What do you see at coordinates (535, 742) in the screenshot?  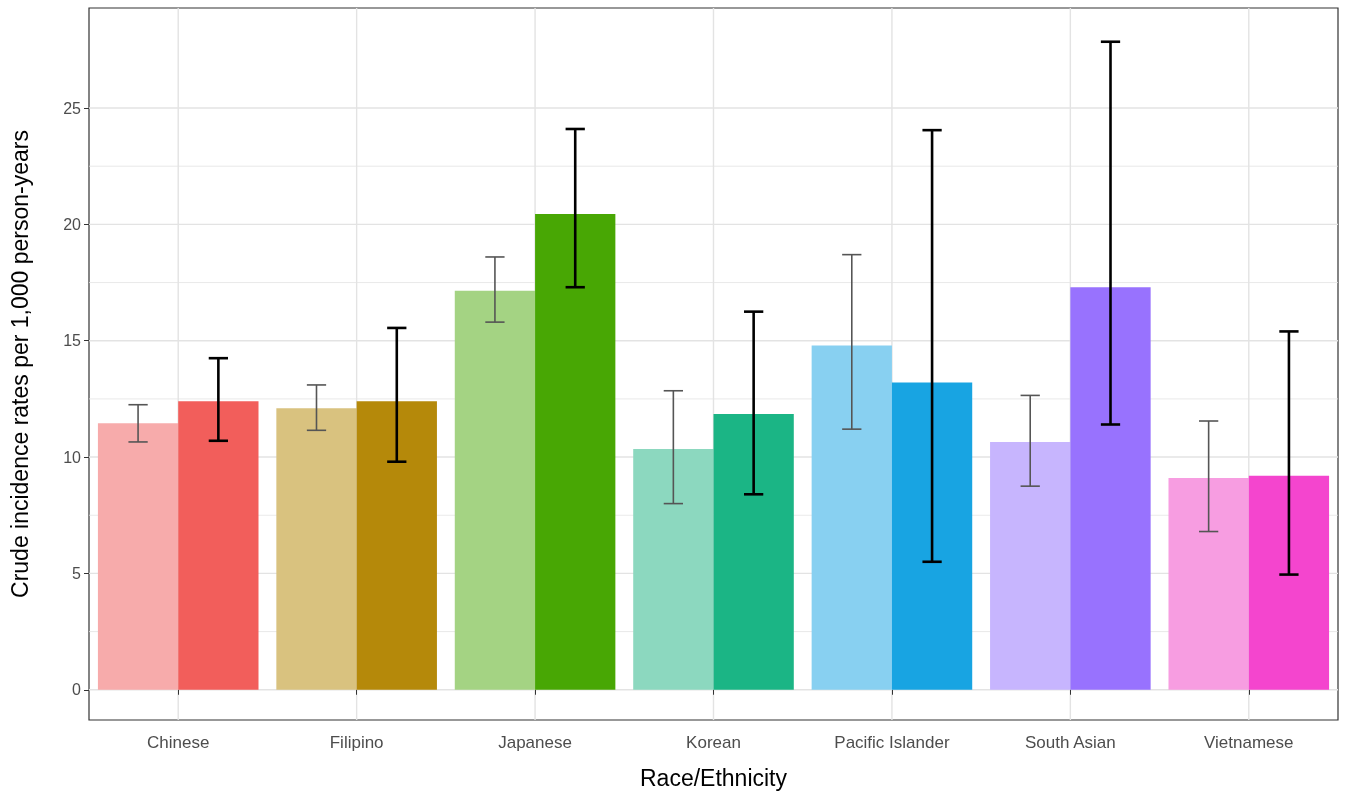 I see `x-tick-label: Japanese` at bounding box center [535, 742].